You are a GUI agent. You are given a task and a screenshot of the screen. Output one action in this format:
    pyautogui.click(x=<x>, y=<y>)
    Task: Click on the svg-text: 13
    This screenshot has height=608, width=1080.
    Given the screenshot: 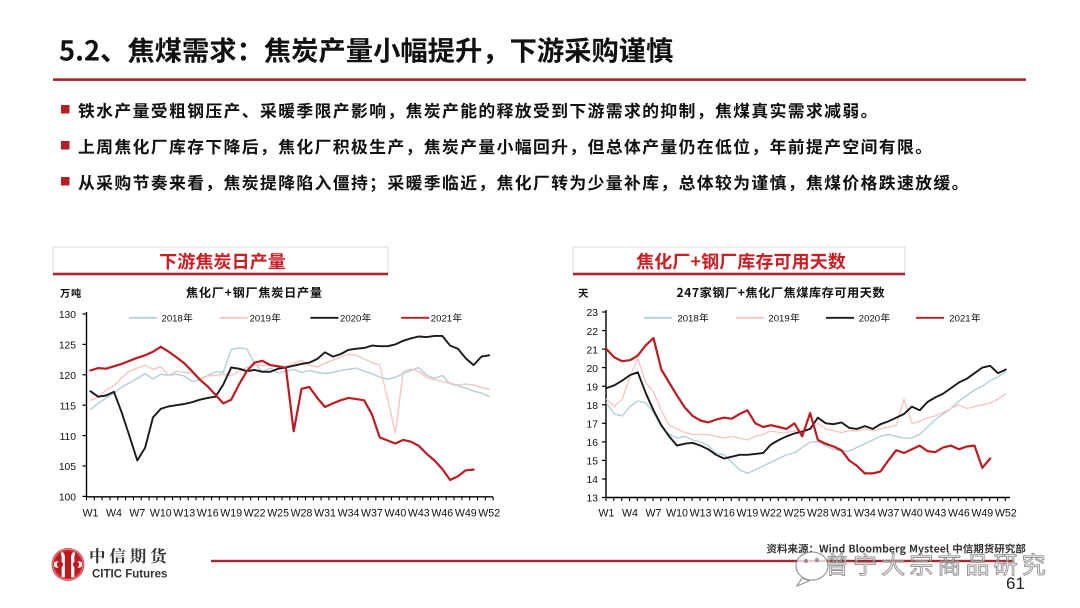 What is the action you would take?
    pyautogui.click(x=593, y=499)
    